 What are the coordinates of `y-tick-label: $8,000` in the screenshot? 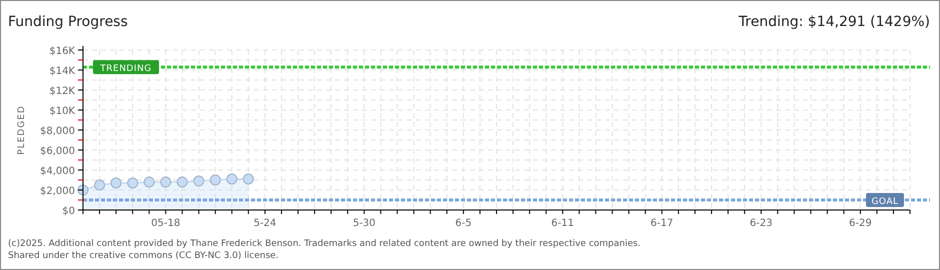 It's located at (57, 131).